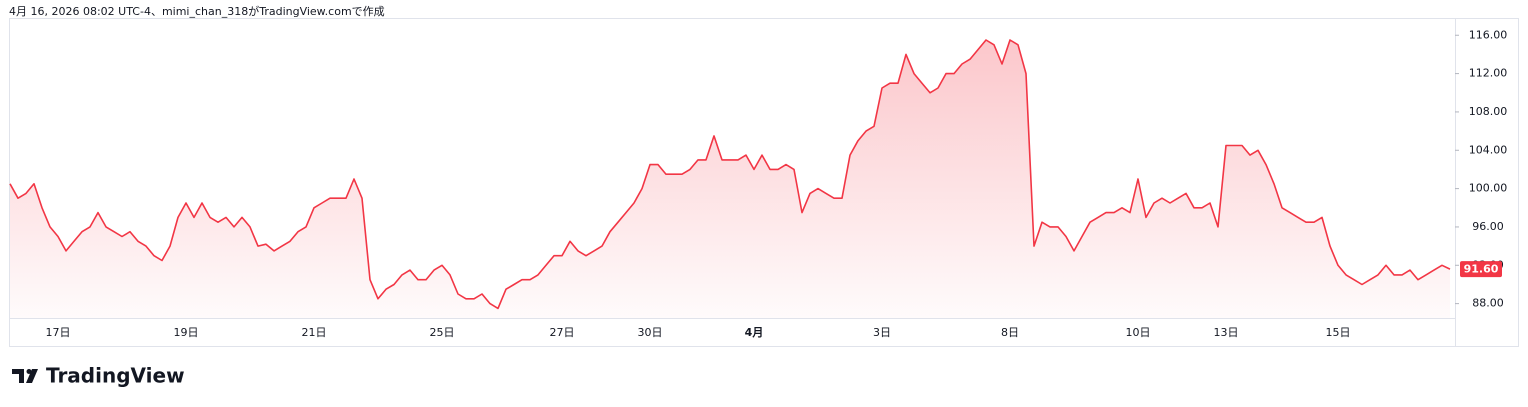 This screenshot has width=1528, height=407. Describe the element at coordinates (882, 332) in the screenshot. I see `x-tick-label: 3日` at that location.